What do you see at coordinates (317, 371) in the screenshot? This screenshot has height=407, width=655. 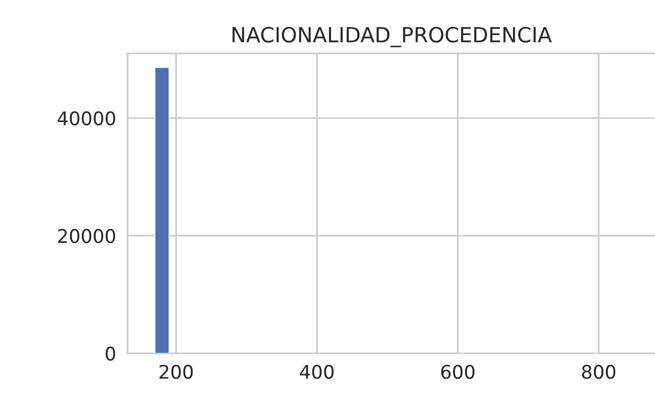 I see `x-tick-label: 400` at bounding box center [317, 371].